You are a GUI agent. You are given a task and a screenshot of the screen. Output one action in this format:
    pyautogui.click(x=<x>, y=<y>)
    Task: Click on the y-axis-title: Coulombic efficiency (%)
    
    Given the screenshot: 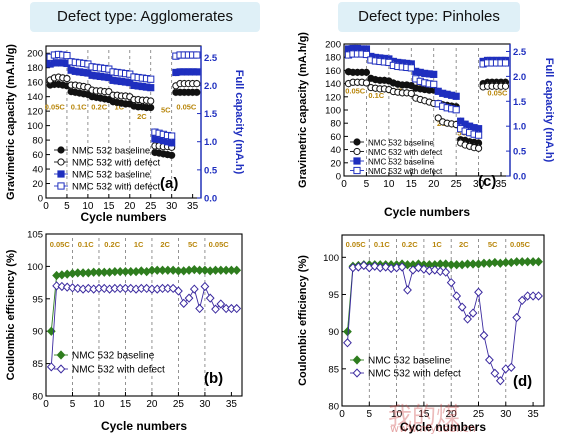 What is the action you would take?
    pyautogui.click(x=303, y=320)
    